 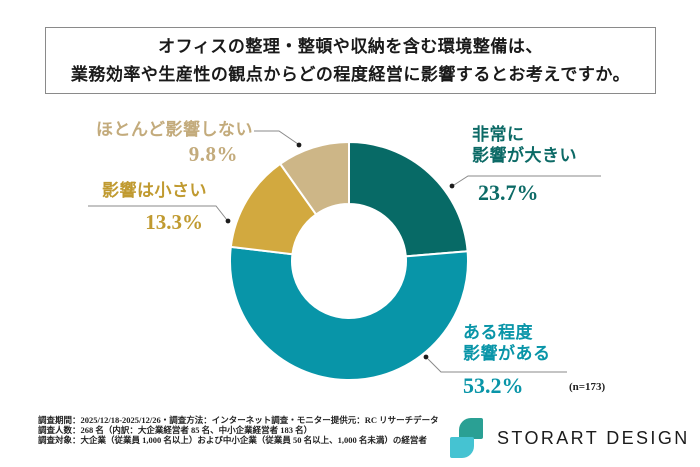 What do you see at coordinates (156, 143) in the screenshot?
I see `callout-none: ほとんど影響しない 9.8%` at bounding box center [156, 143].